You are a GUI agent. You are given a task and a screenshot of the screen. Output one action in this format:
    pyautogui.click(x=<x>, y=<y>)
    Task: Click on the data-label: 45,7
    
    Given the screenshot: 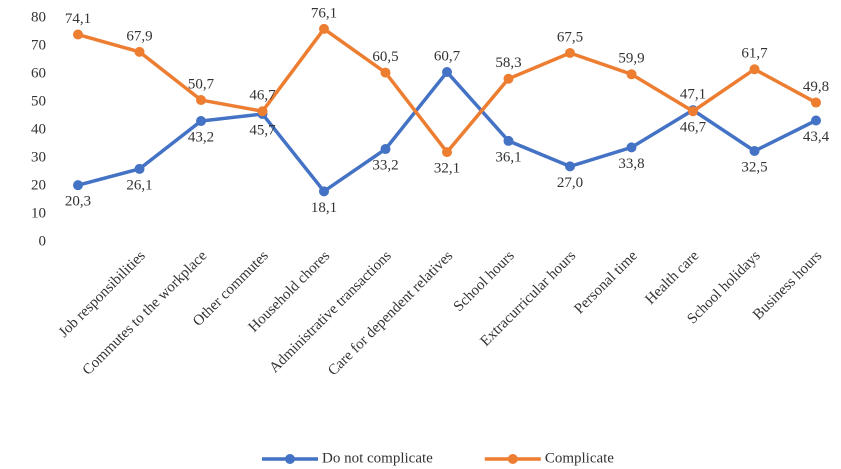 What is the action you would take?
    pyautogui.click(x=262, y=130)
    